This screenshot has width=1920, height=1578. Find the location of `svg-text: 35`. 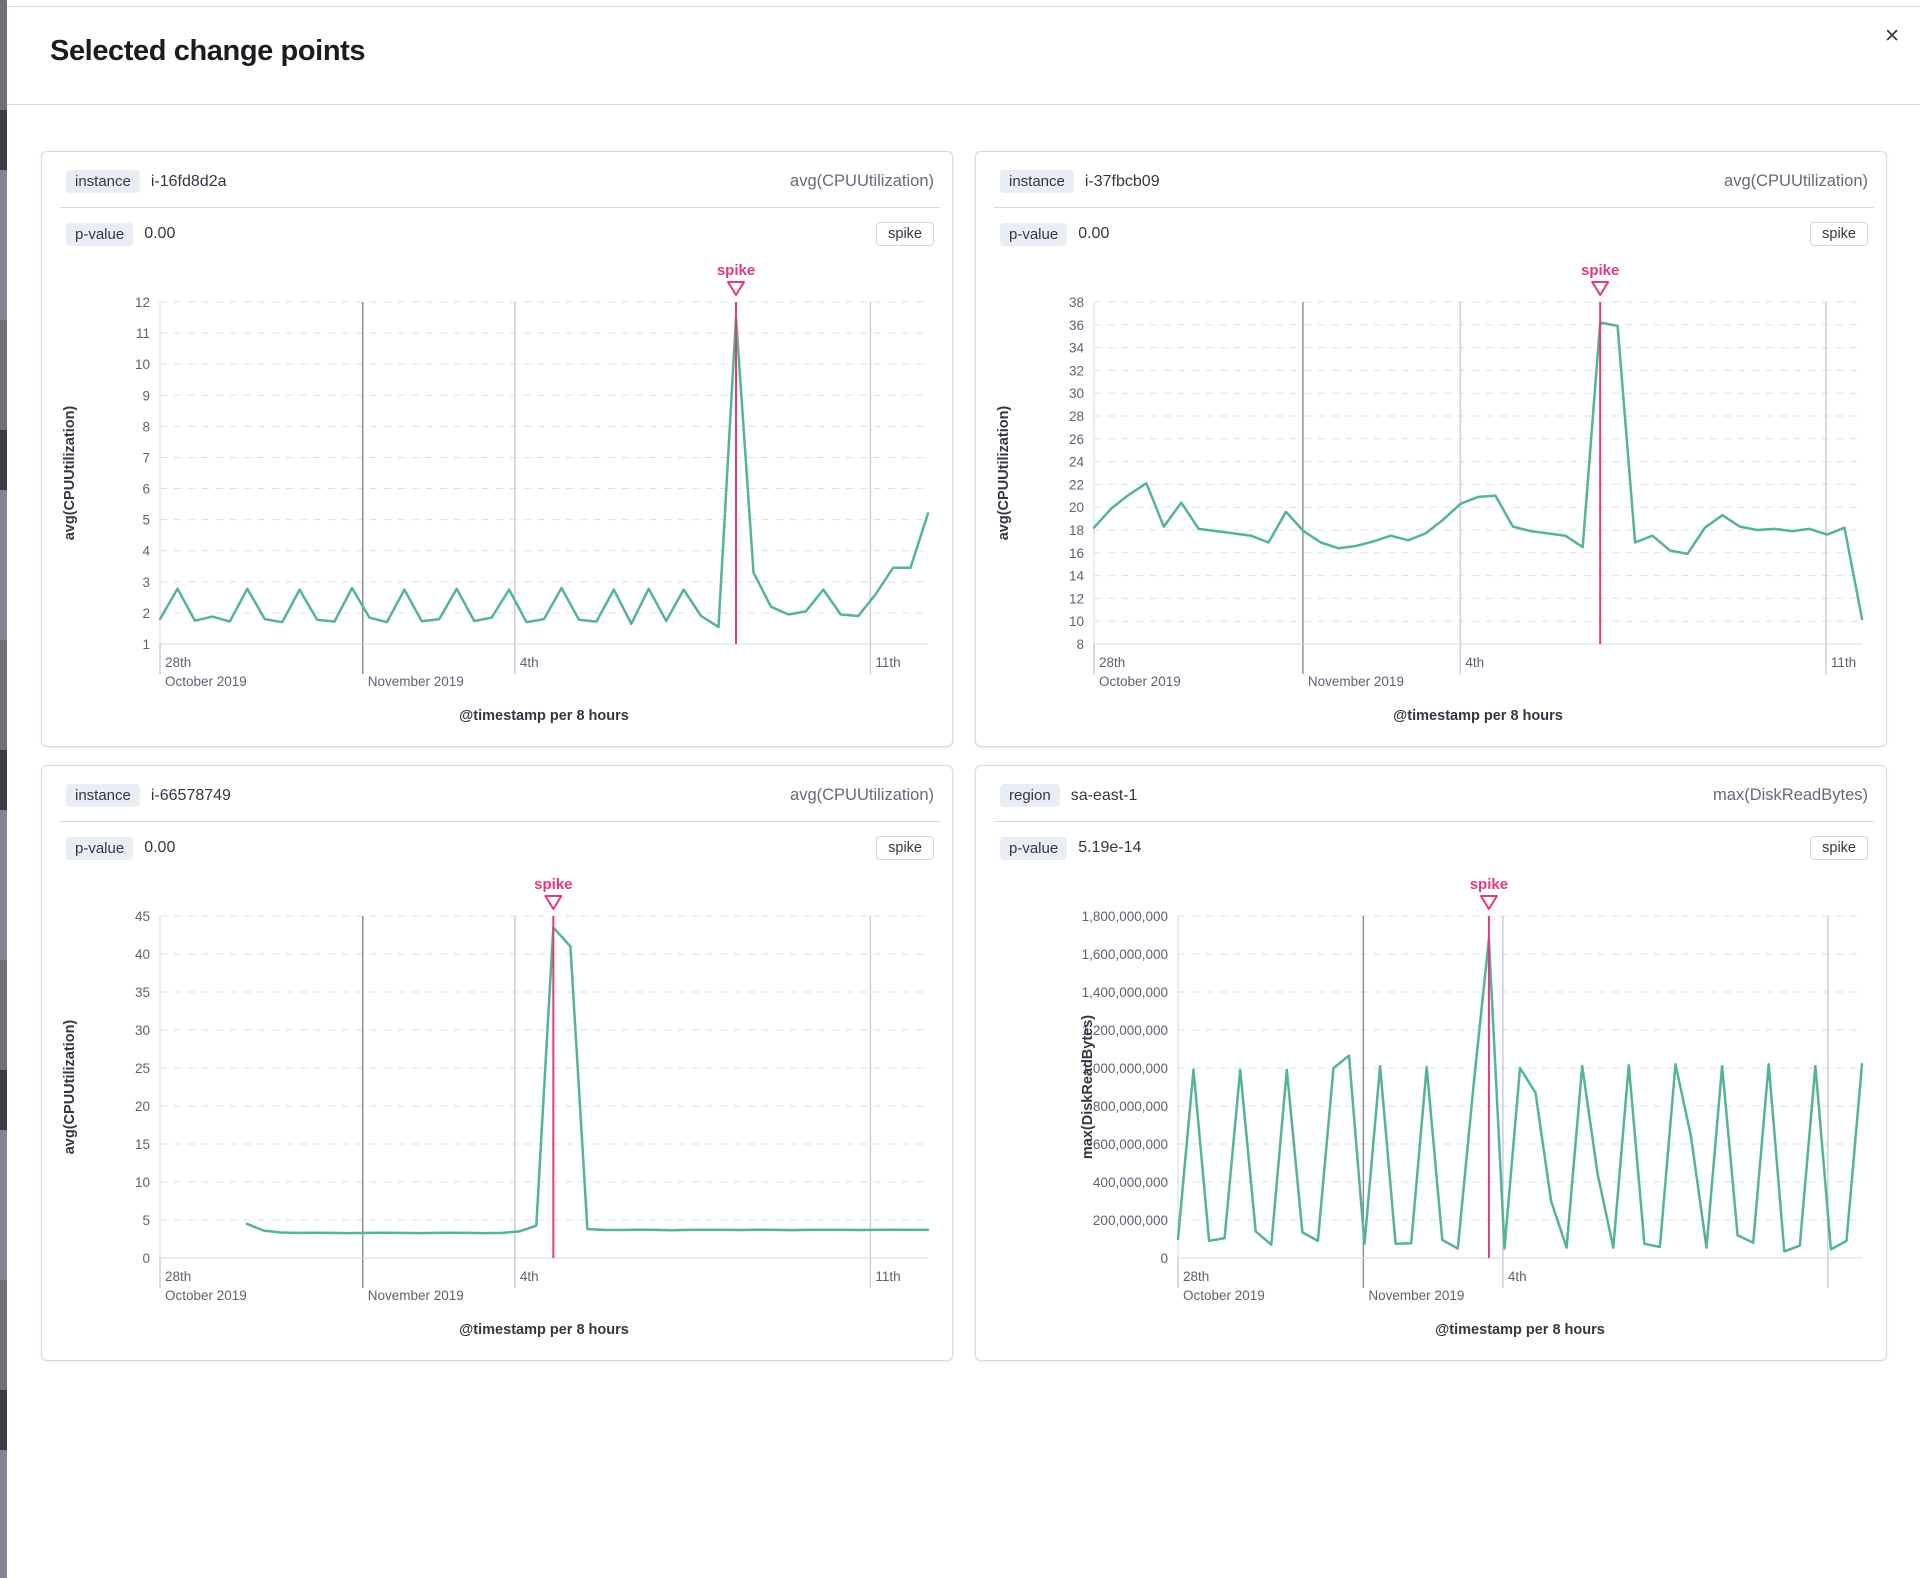

svg-text: 35 is located at coordinates (142, 992).